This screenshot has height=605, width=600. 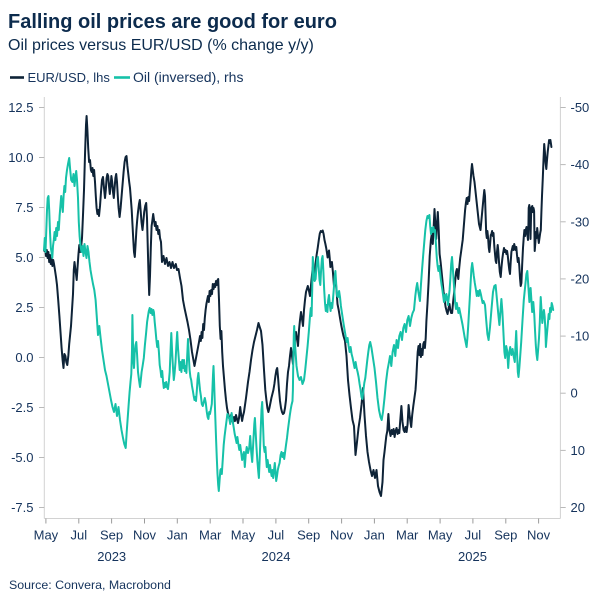 I want to click on svg-text: 0.0, so click(x=24, y=357).